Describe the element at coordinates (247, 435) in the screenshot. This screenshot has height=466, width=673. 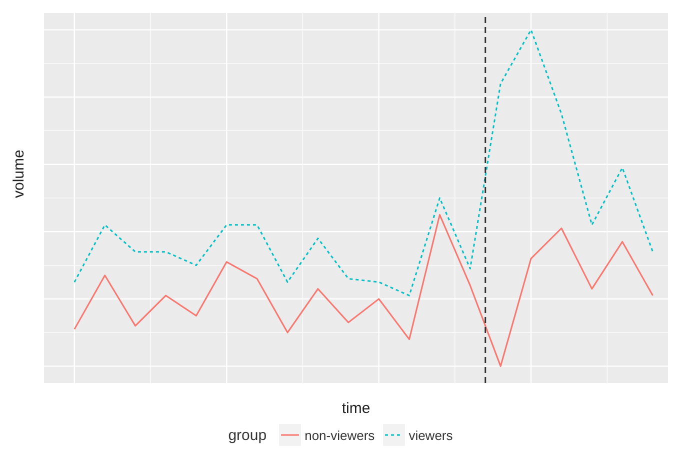
I see `legend-title: group` at that location.